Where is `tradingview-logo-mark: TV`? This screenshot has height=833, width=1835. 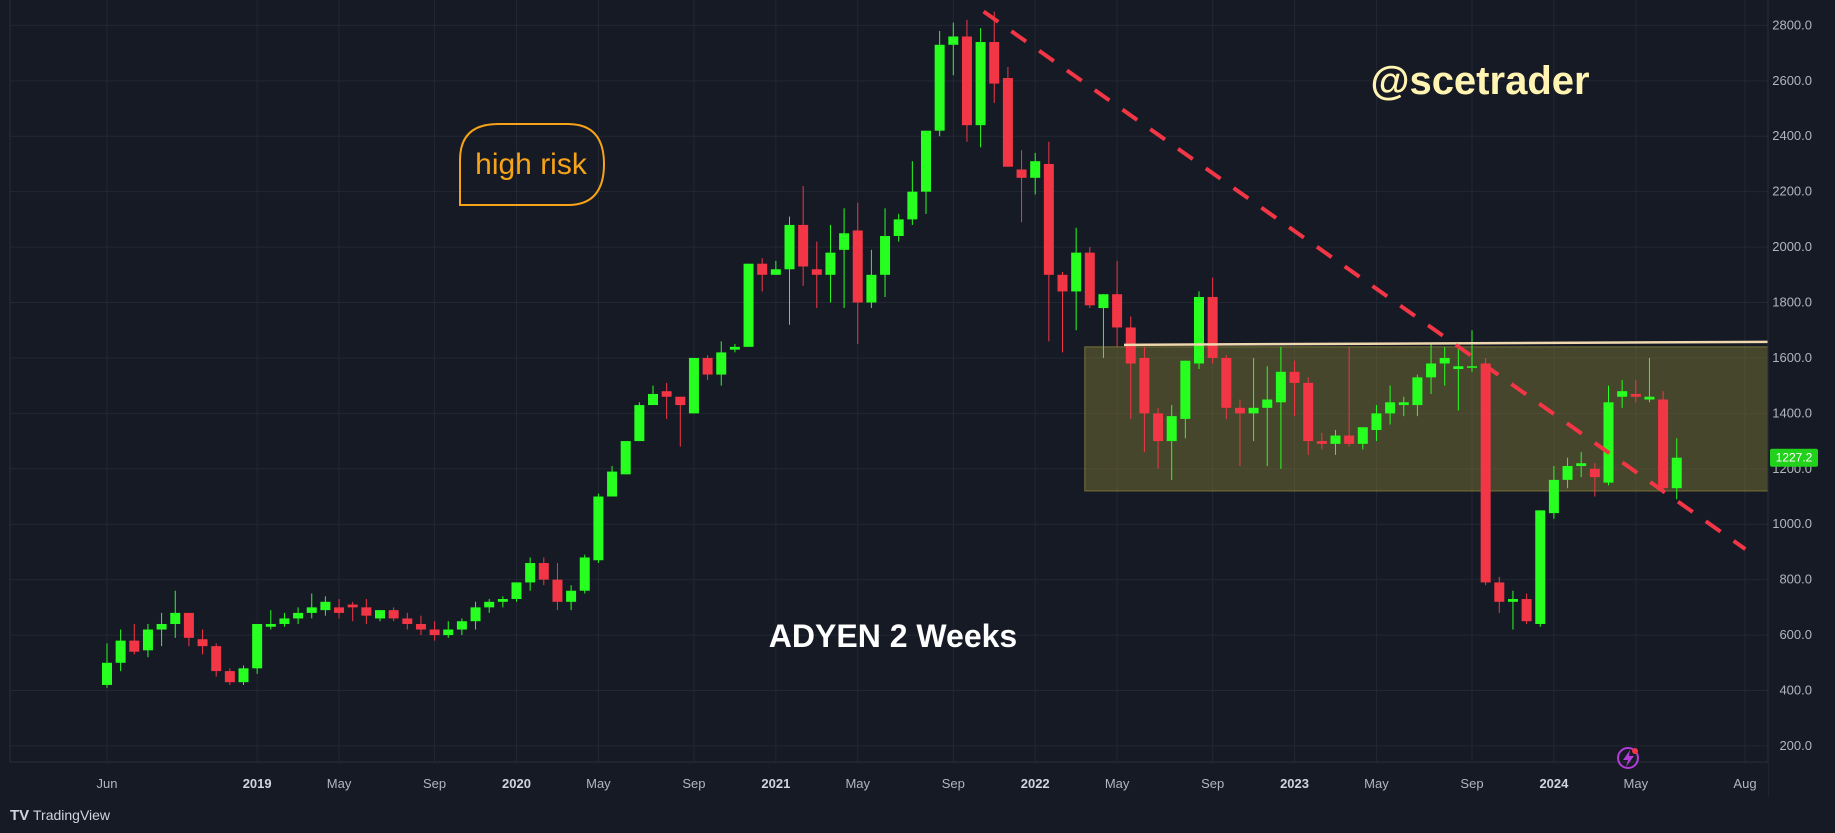
tradingview-logo-mark: TV is located at coordinates (19, 815).